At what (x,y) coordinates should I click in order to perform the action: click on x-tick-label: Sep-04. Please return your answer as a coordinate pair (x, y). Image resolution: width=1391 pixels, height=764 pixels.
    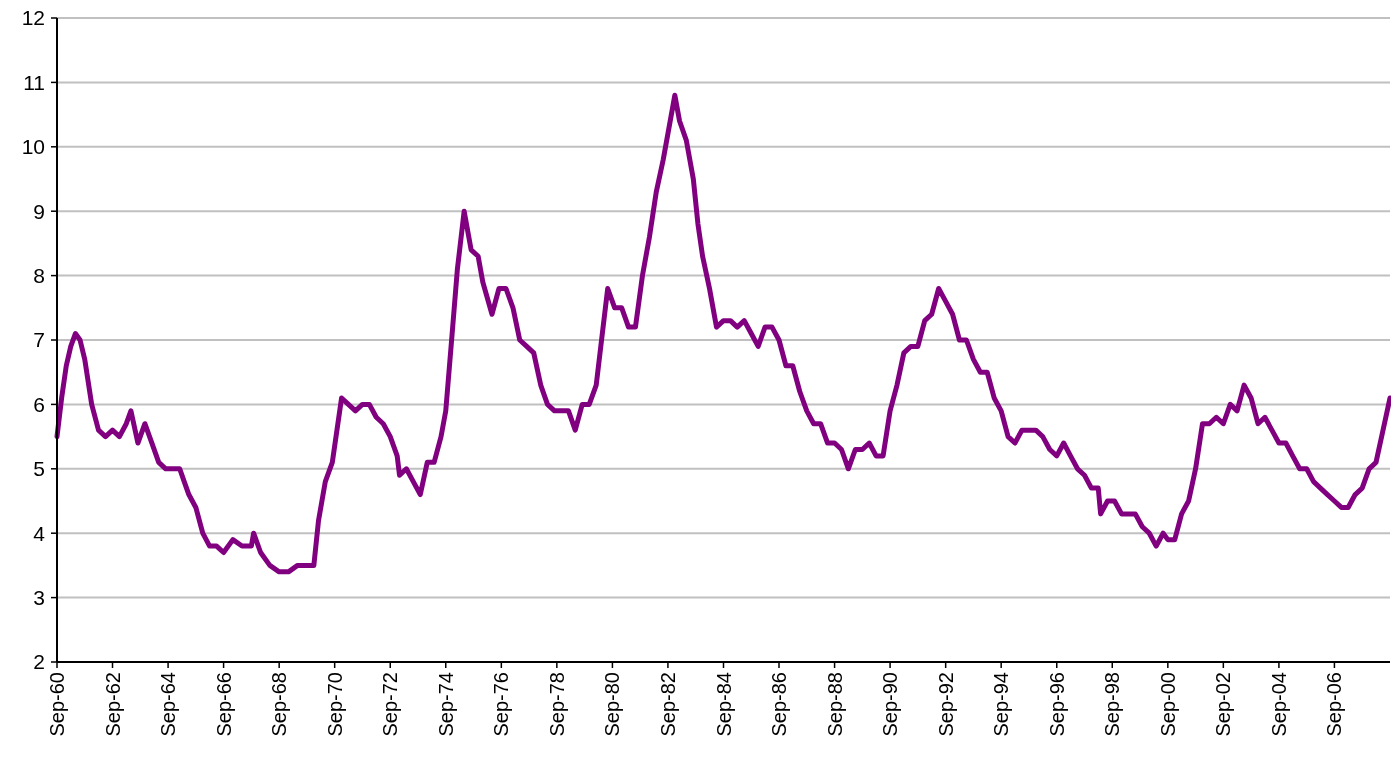
    Looking at the image, I should click on (1278, 704).